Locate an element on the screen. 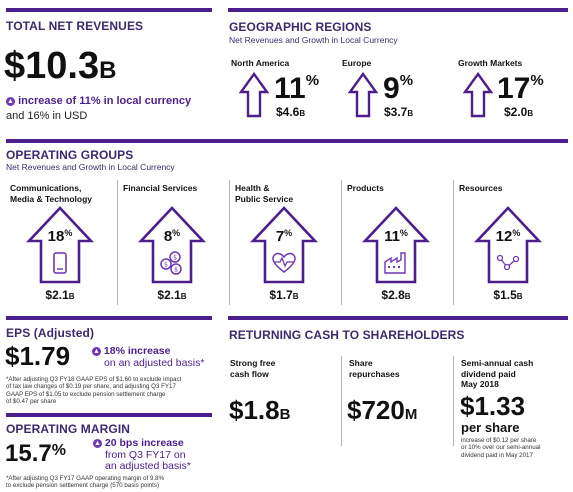 The width and height of the screenshot is (573, 492). total-revenues-top-bar is located at coordinates (109, 10).